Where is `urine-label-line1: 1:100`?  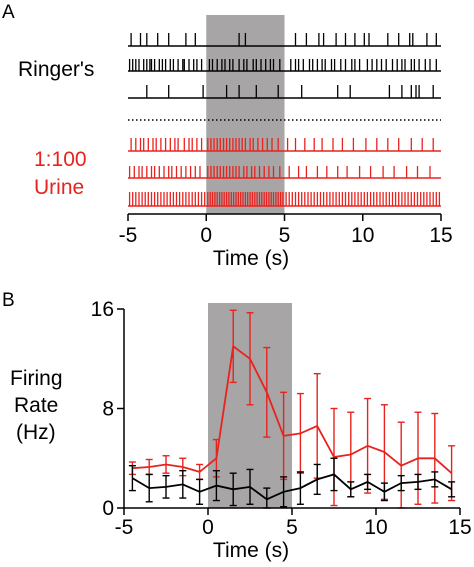
urine-label-line1: 1:100 is located at coordinates (60, 159).